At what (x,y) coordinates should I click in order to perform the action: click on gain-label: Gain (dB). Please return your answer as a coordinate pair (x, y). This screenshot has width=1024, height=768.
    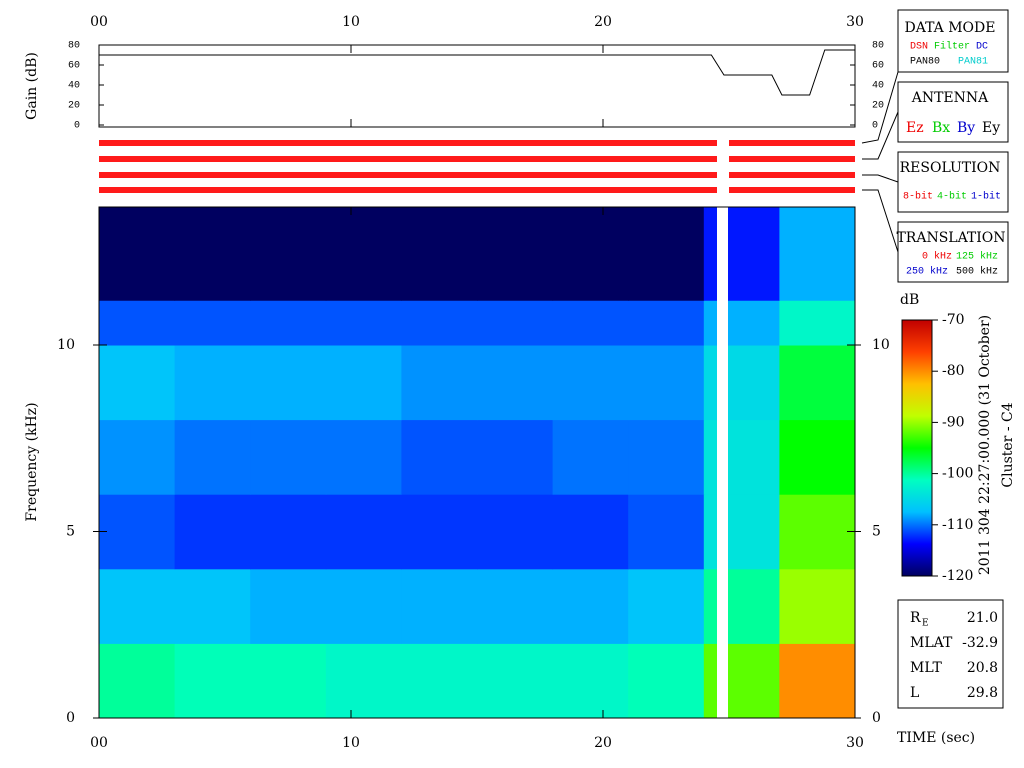
    Looking at the image, I should click on (32, 86).